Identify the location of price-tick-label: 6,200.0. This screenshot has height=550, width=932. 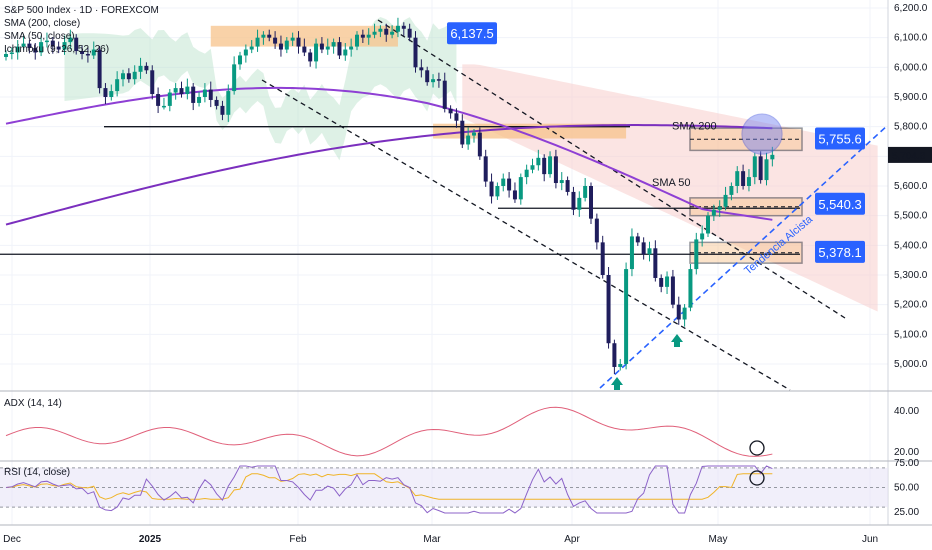
(911, 8).